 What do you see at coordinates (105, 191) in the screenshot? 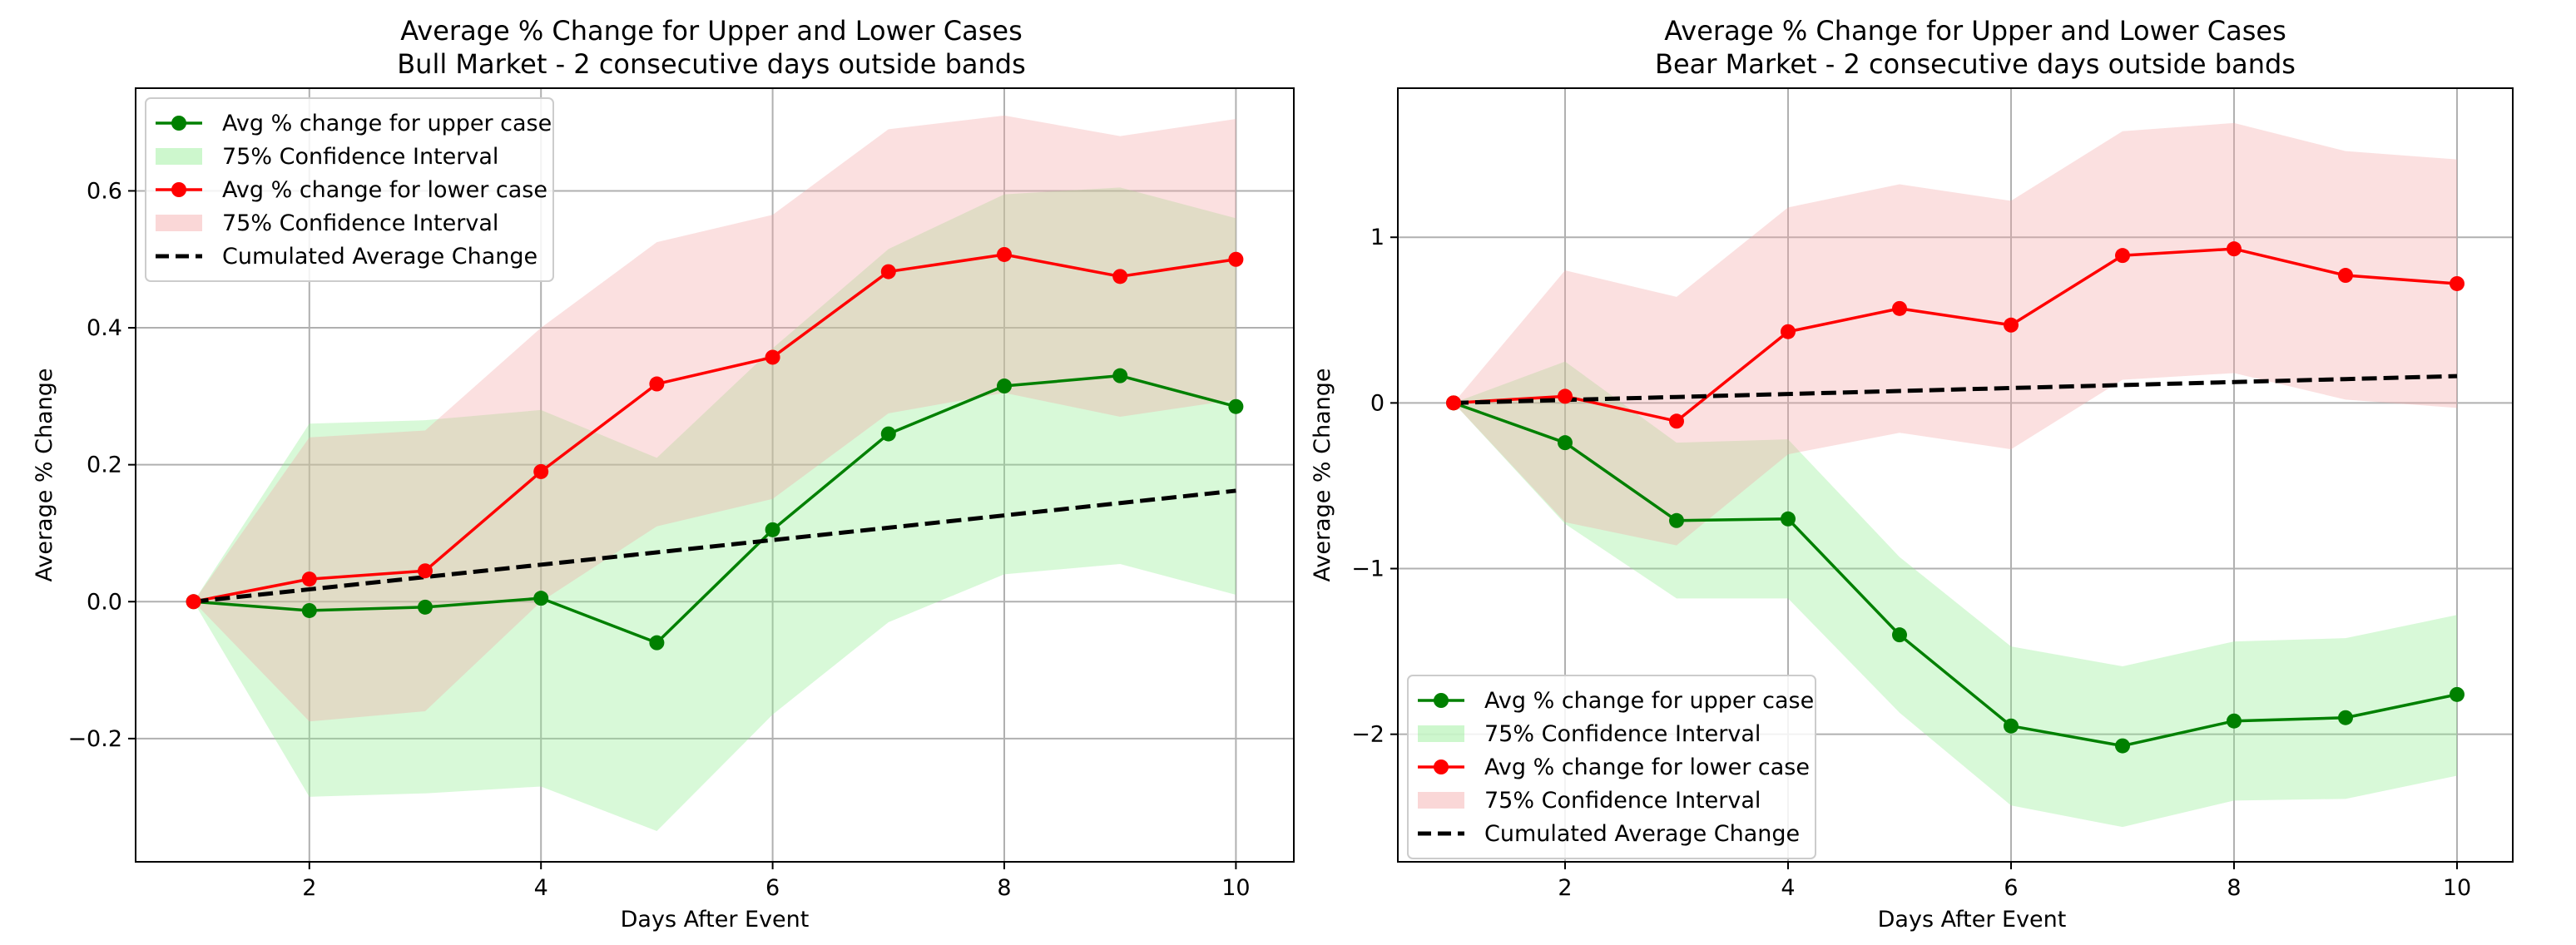
I see `y-tick-label: 0.6` at bounding box center [105, 191].